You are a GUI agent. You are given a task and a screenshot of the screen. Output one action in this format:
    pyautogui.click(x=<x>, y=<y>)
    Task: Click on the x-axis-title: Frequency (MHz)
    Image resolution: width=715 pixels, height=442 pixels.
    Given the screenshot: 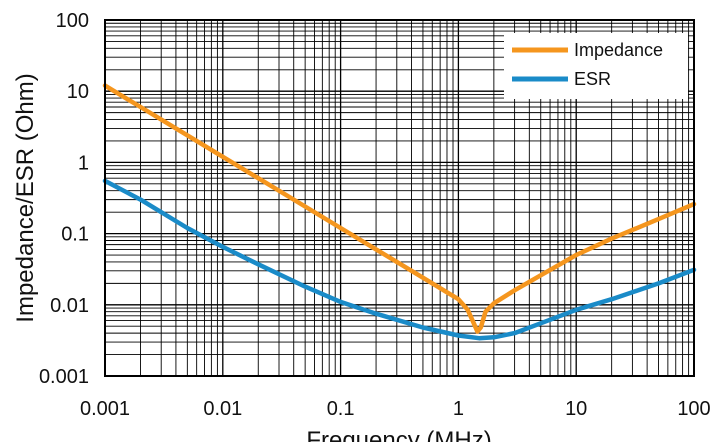 What is the action you would take?
    pyautogui.click(x=398, y=434)
    